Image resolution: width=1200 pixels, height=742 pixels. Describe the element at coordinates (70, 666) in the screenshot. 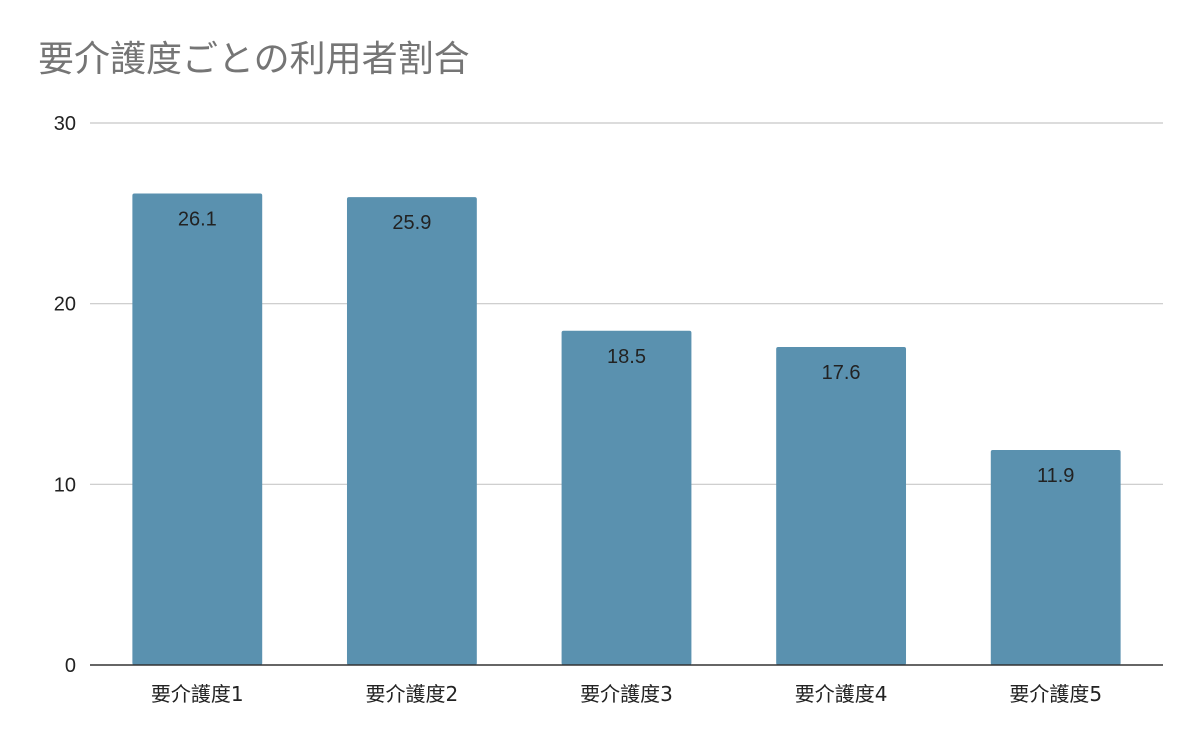

I see `y-tick-label-0: 0` at that location.